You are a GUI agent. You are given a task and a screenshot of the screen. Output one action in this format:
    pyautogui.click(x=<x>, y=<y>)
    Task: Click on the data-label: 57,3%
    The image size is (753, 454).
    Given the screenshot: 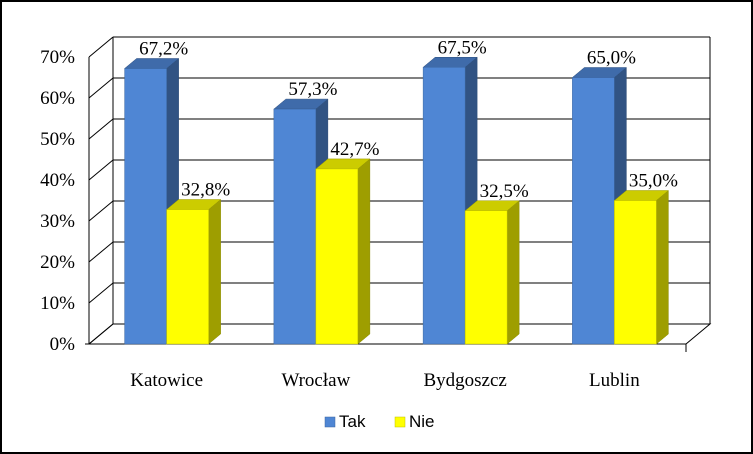 What is the action you would take?
    pyautogui.click(x=312, y=89)
    